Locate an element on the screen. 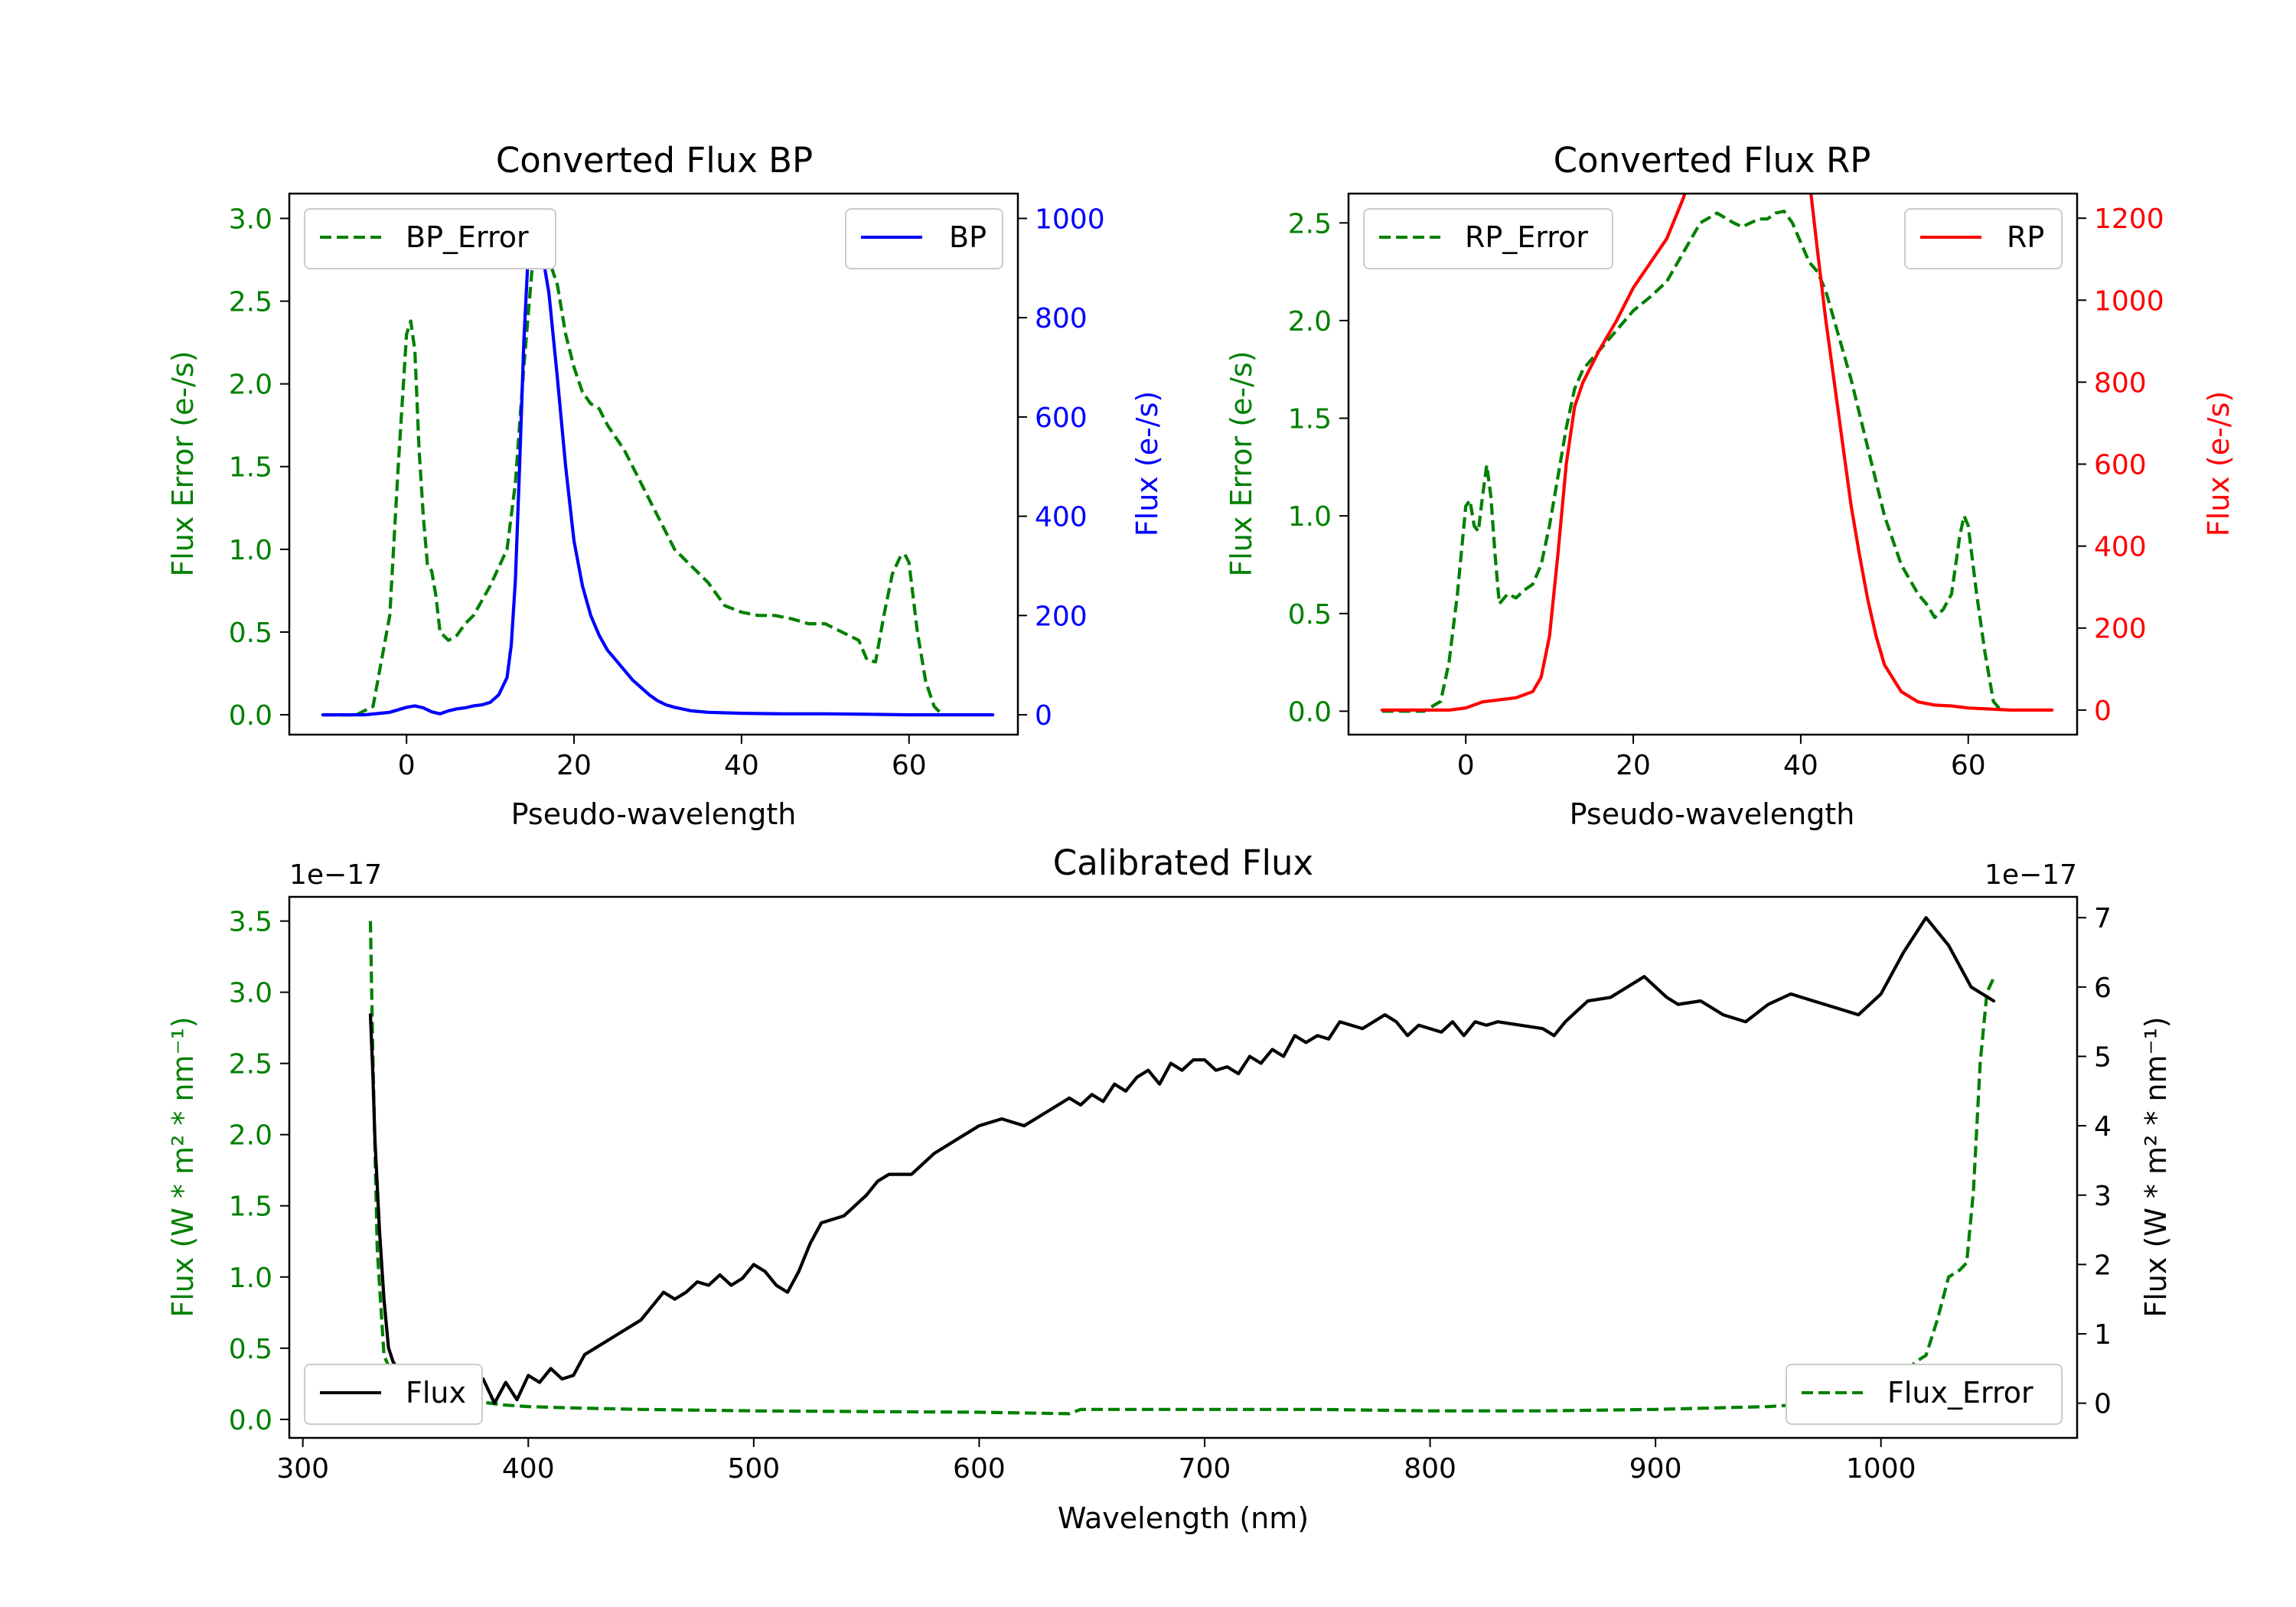 The width and height of the screenshot is (2296, 1607). bp-left-tick-label: 0.5 is located at coordinates (250, 633).